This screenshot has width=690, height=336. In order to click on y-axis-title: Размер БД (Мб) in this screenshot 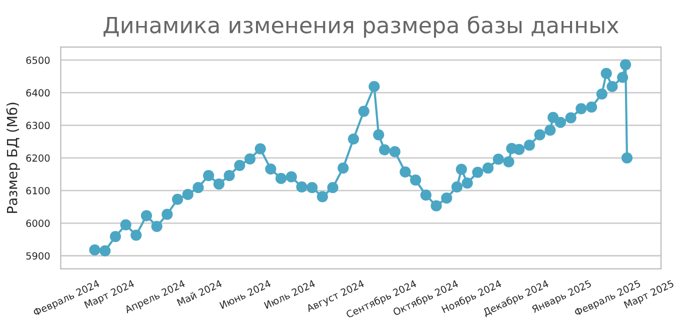, I will do `click(13, 157)`.